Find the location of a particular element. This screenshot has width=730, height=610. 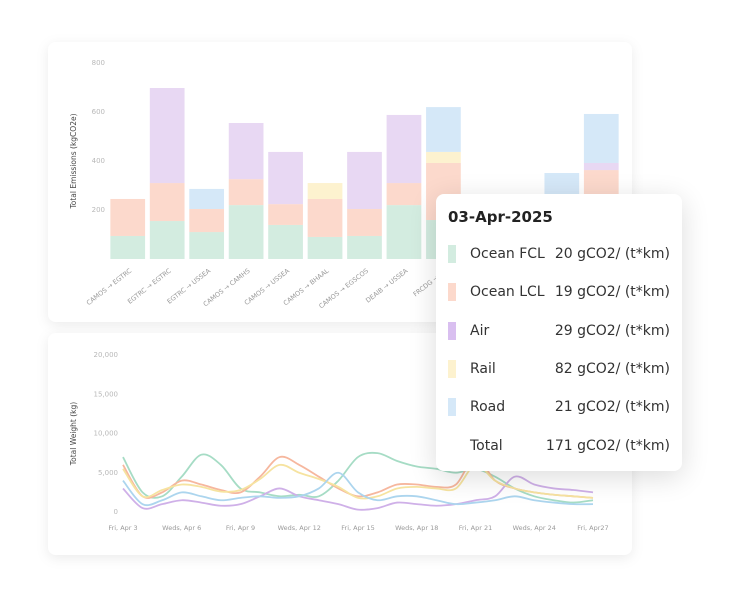

y-tick-label: 600 is located at coordinates (98, 112).